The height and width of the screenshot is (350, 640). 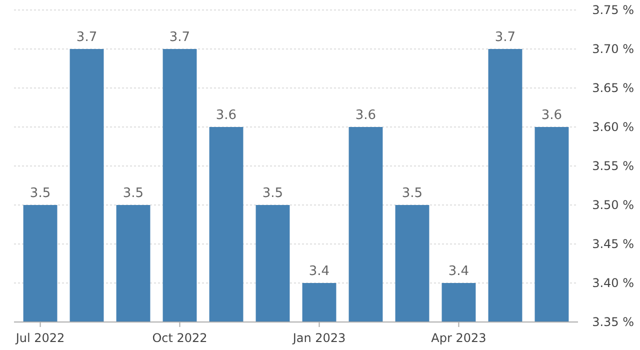 I want to click on x-tick-label: Oct 2022, so click(x=180, y=338).